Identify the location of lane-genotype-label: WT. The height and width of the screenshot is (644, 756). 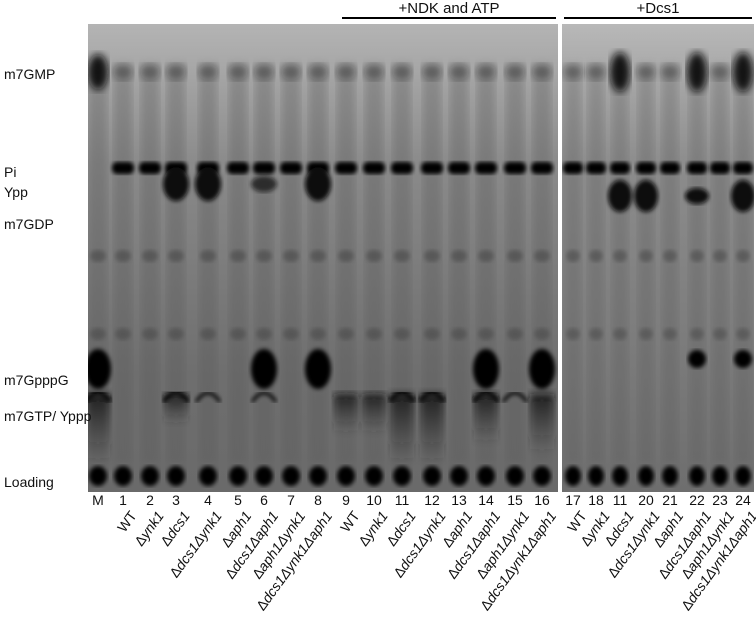
(350, 521).